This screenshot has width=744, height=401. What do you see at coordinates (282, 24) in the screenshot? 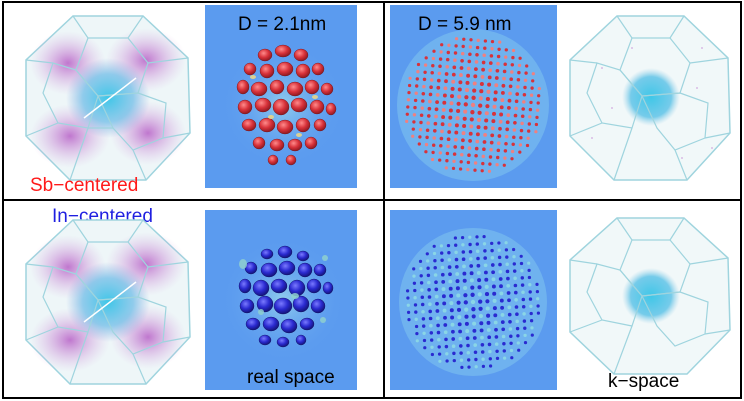
I see `diameter-label-small: D = 2.1nm` at bounding box center [282, 24].